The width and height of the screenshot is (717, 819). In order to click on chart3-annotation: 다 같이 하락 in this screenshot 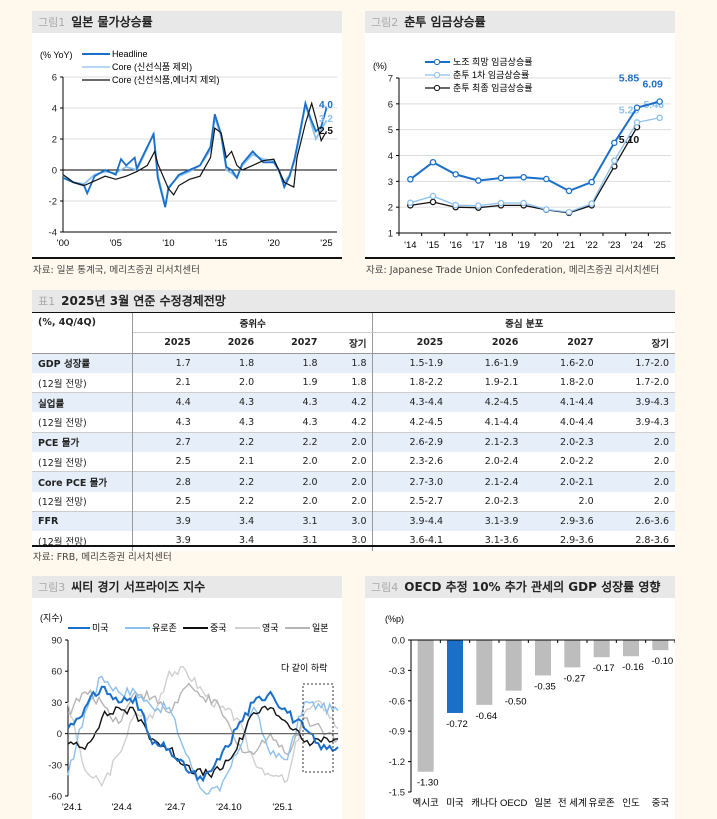, I will do `click(304, 667)`.